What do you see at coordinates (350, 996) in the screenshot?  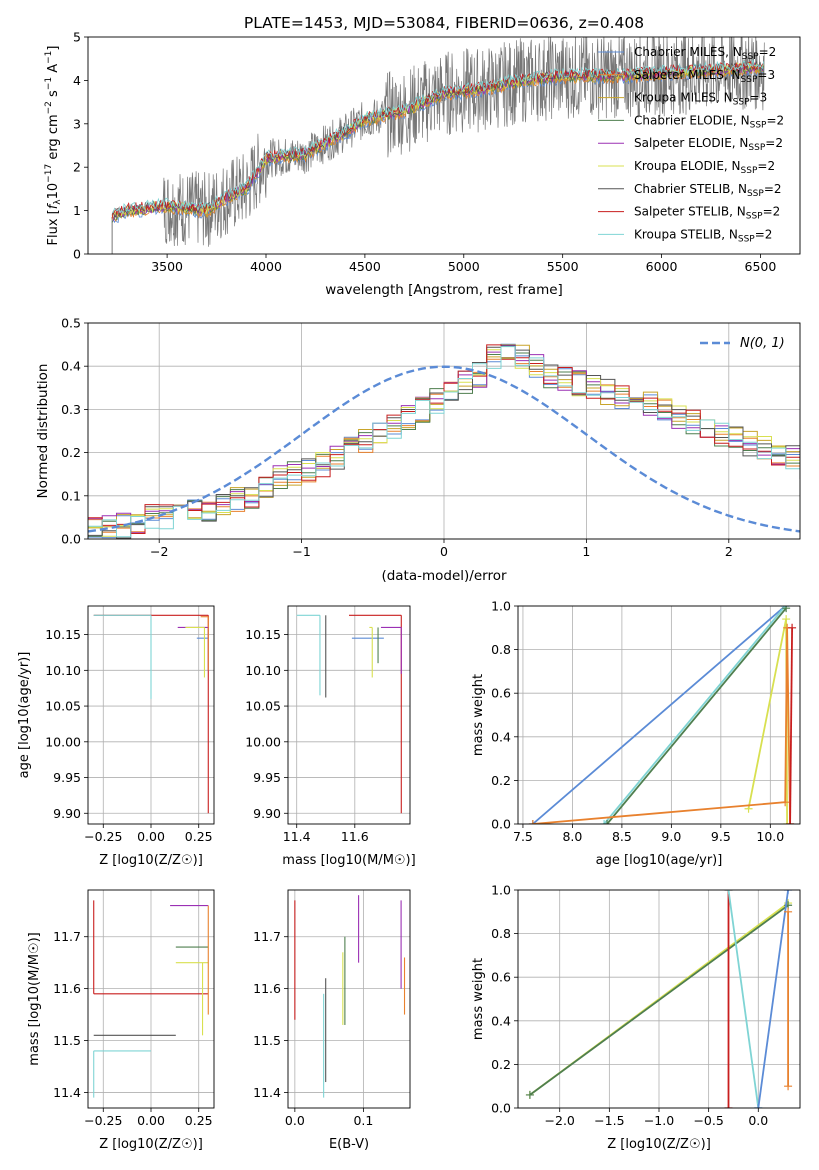 I see `mass_vs_ebv-plot-area` at bounding box center [350, 996].